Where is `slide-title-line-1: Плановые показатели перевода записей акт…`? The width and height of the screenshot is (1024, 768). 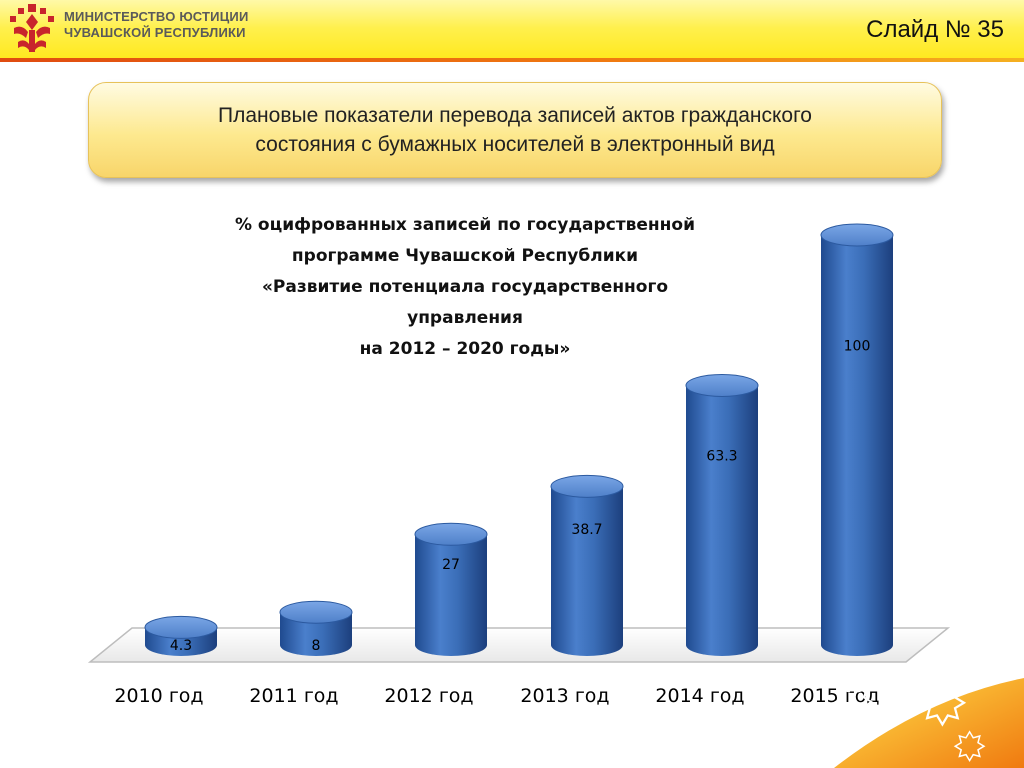 slide-title-line-1: Плановые показатели перевода записей акт… is located at coordinates (515, 115).